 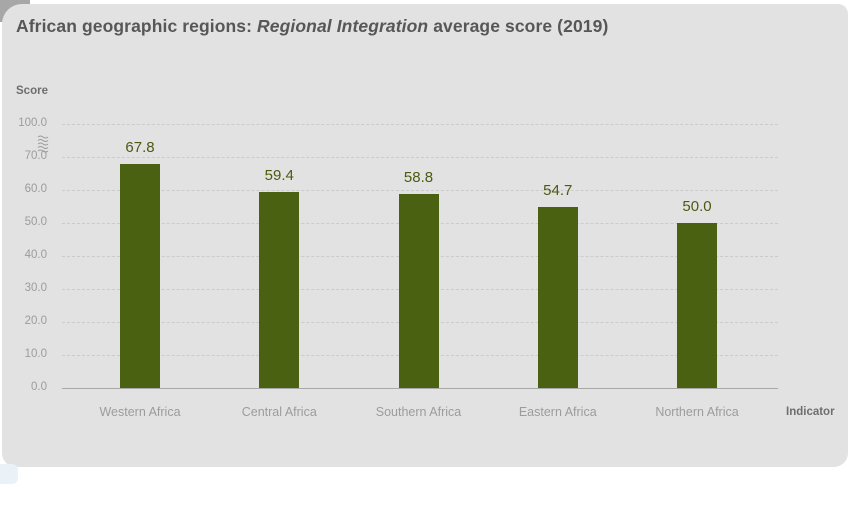 I want to click on x-axis-title: Indicator, so click(x=810, y=412).